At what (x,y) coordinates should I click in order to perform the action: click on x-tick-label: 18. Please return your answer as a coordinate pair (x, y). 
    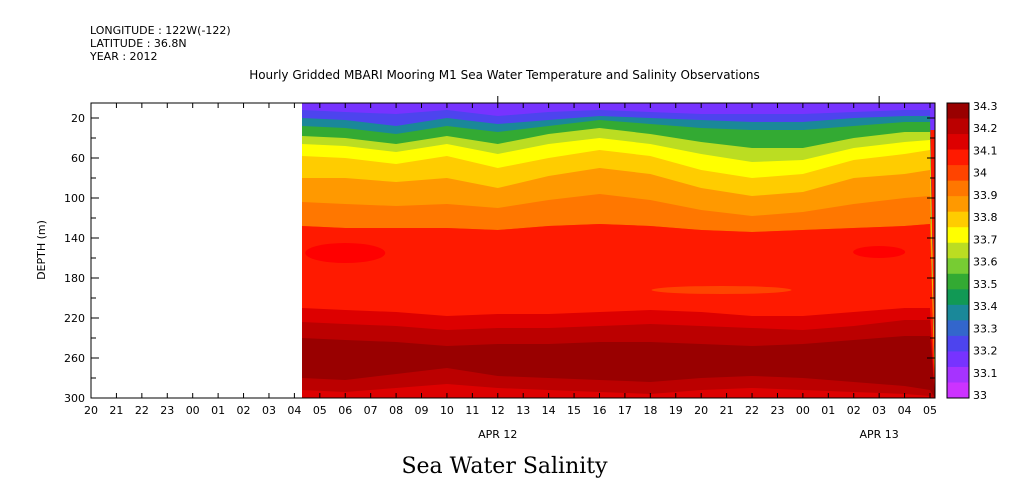
    Looking at the image, I should click on (650, 410).